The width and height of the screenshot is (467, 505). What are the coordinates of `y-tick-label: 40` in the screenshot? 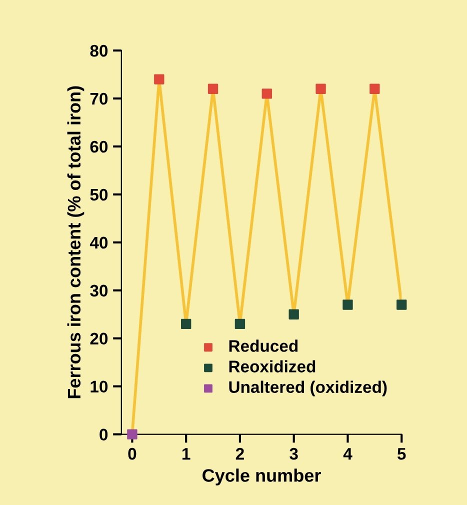 It's located at (99, 242).